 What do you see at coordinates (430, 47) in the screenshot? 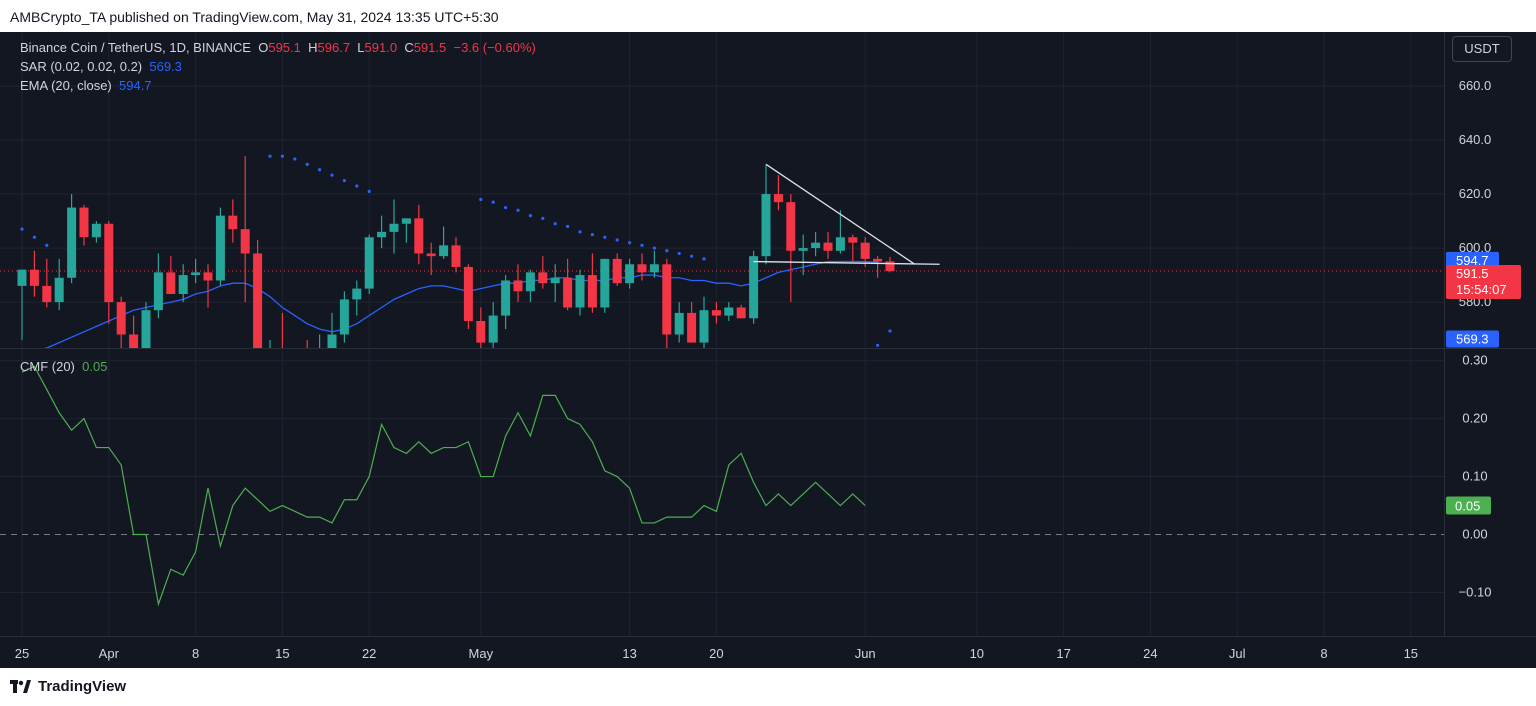
I see `close-value: 591.5` at bounding box center [430, 47].